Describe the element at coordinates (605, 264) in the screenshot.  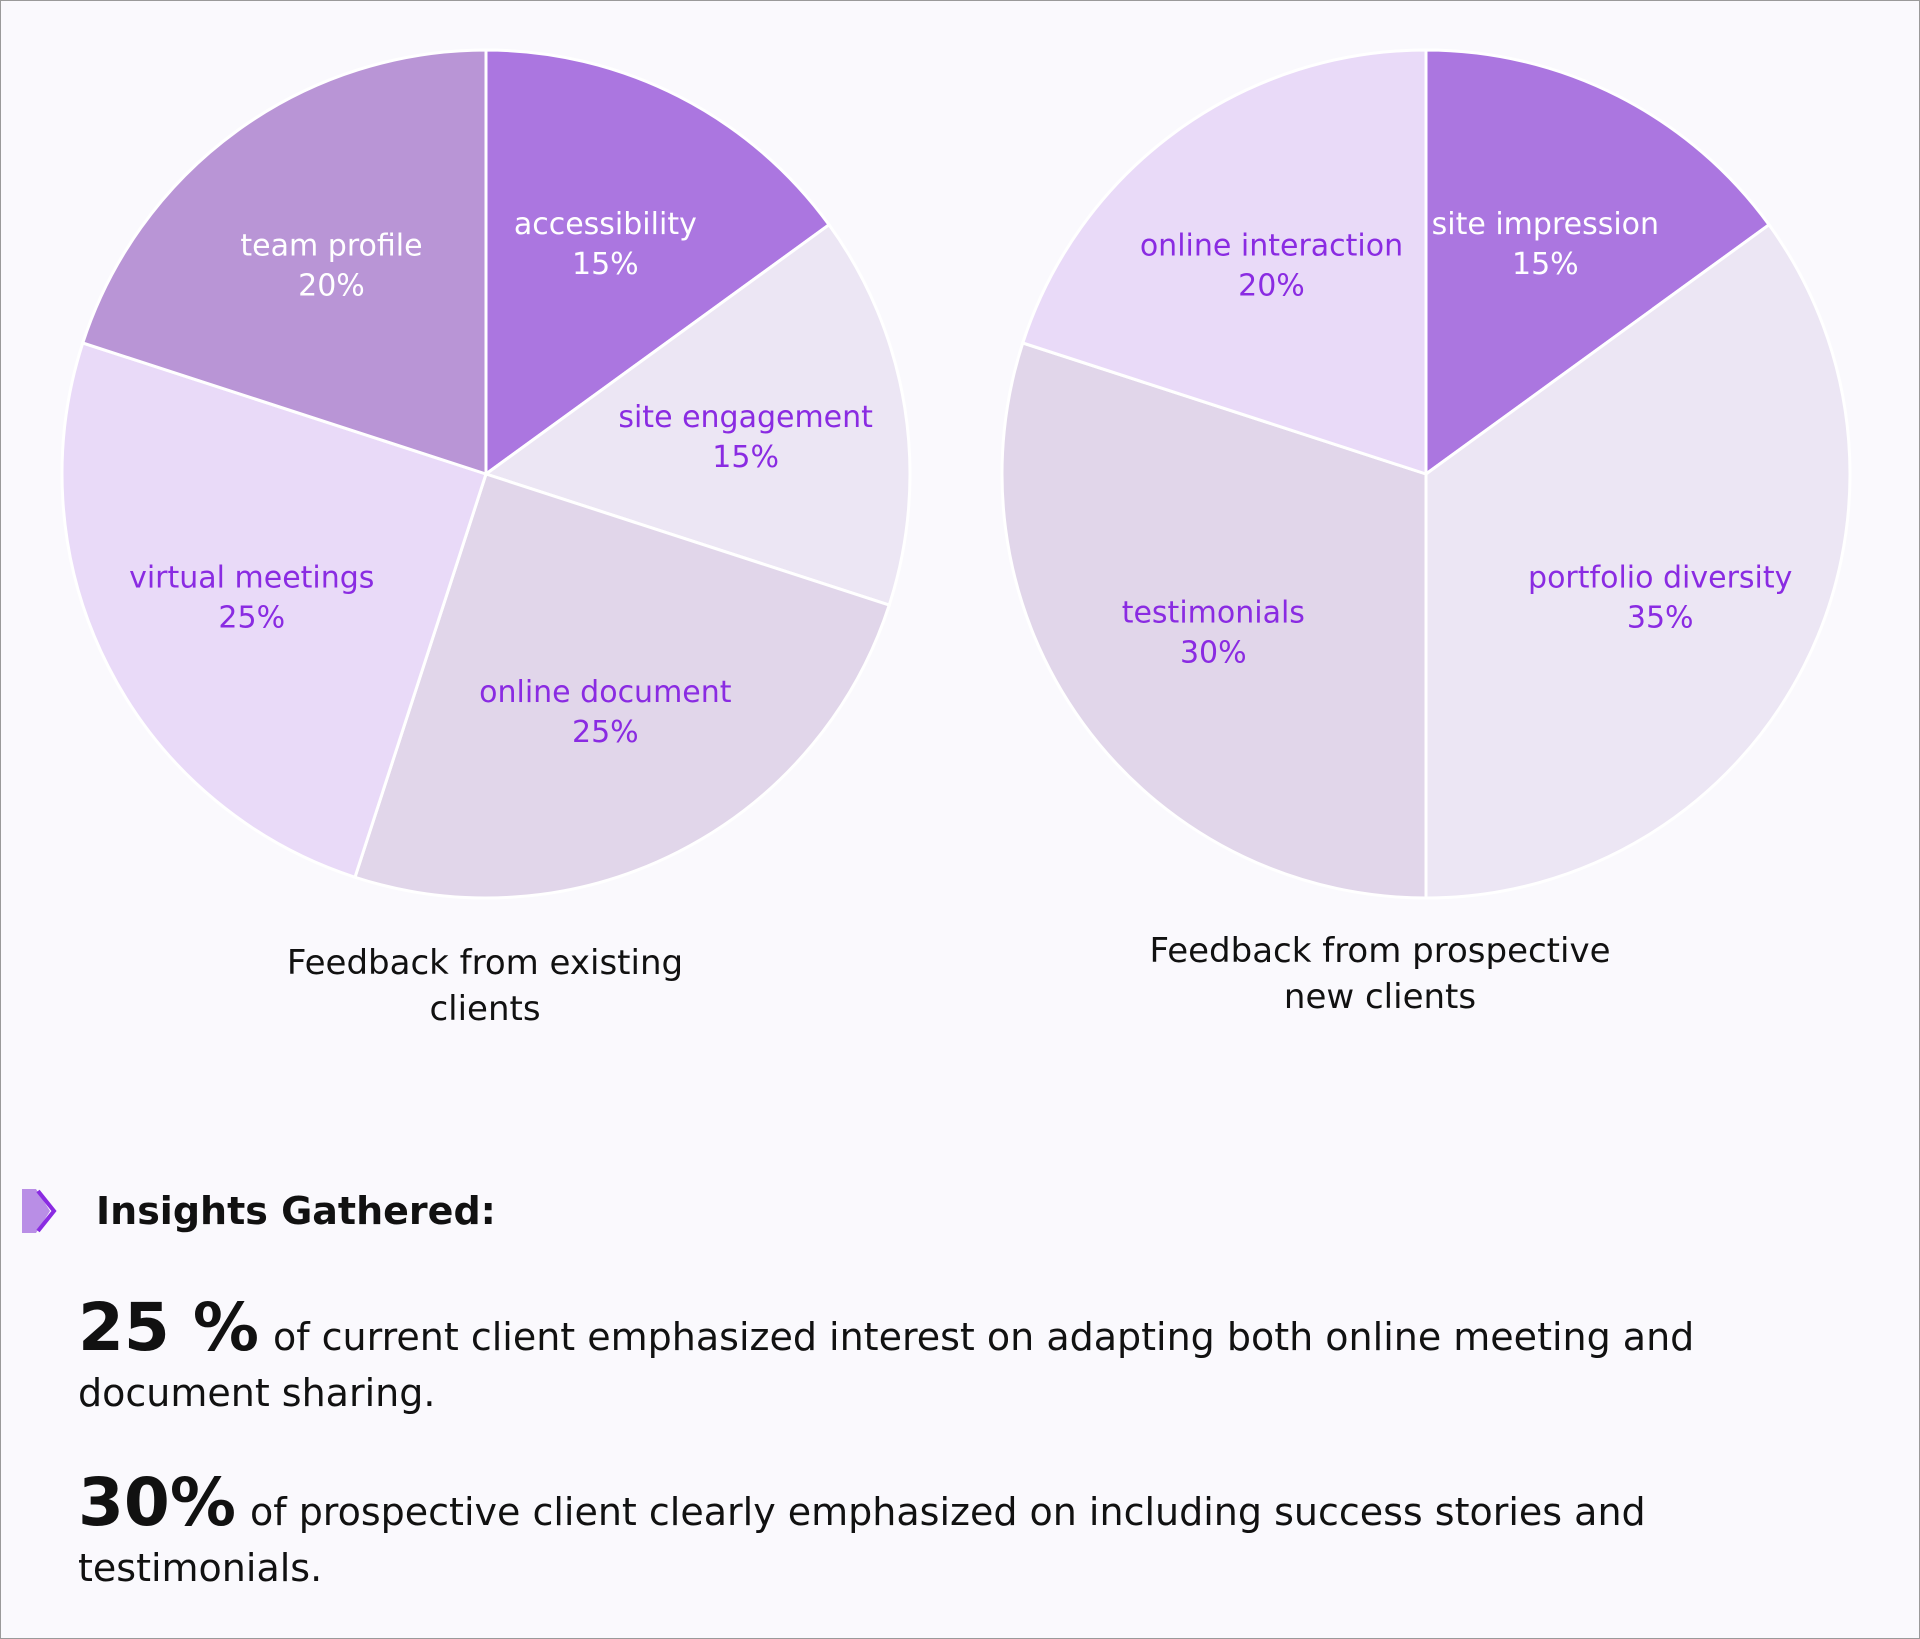
I see `slice-value-accessibility: 15%` at that location.